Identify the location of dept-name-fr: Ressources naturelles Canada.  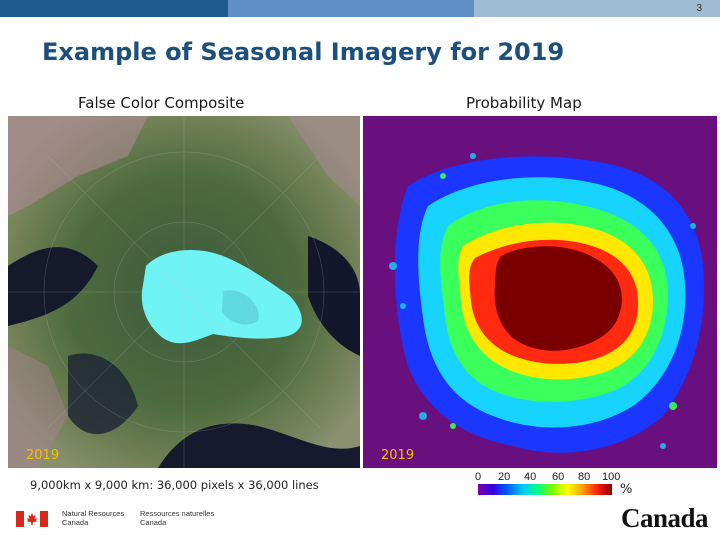
(177, 518).